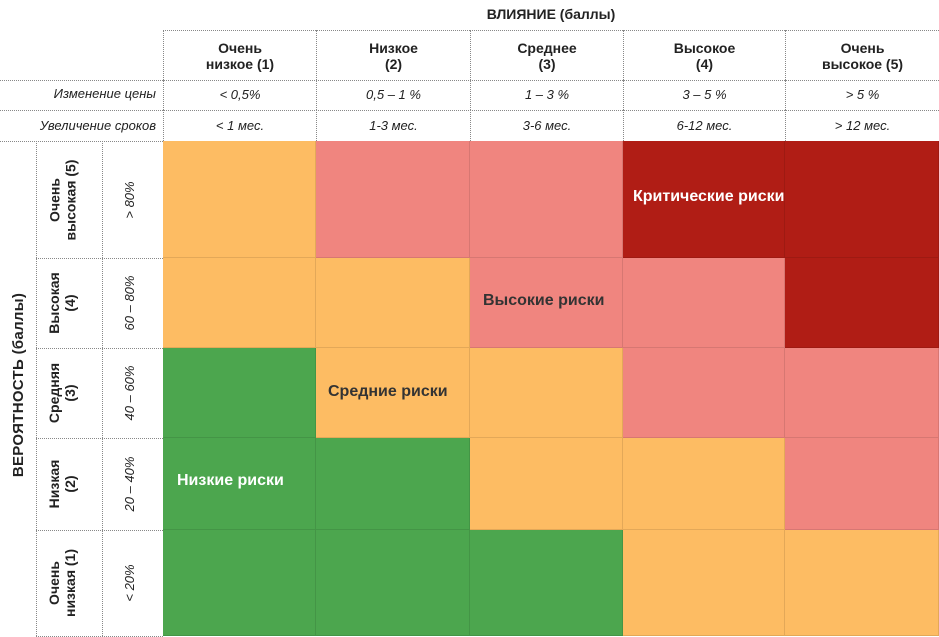 The width and height of the screenshot is (939, 637). Describe the element at coordinates (704, 125) in the screenshot. I see `time-scale-4: 6-12 мес.` at that location.